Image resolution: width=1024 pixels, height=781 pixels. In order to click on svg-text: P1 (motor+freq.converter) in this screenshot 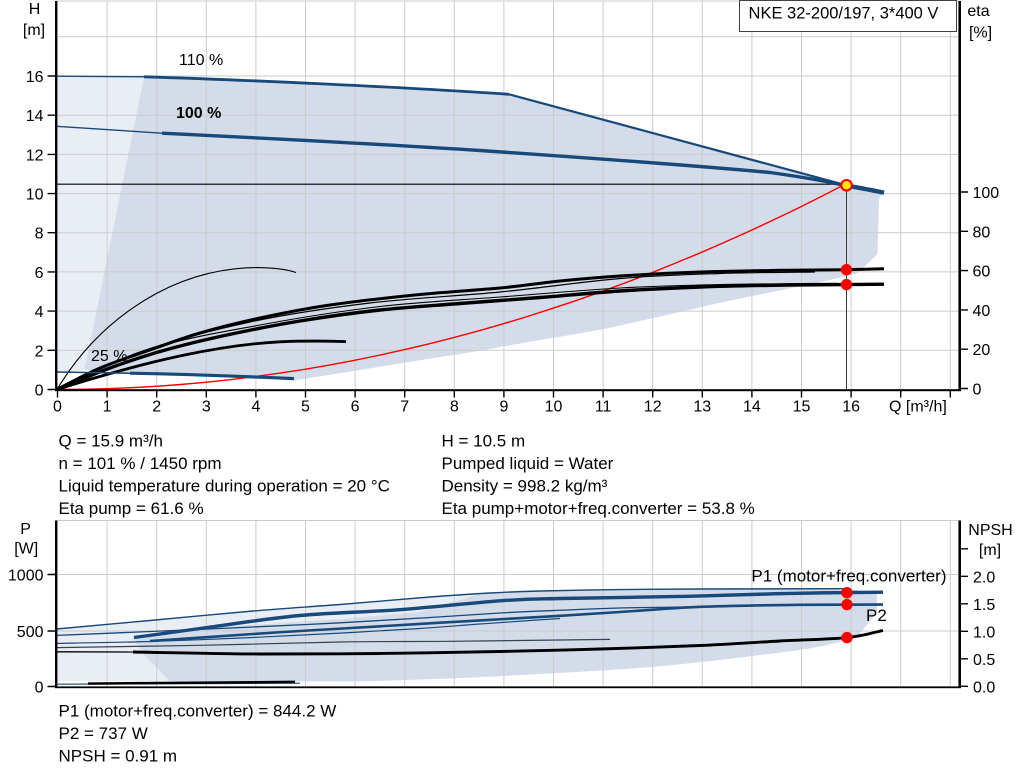, I will do `click(848, 576)`.